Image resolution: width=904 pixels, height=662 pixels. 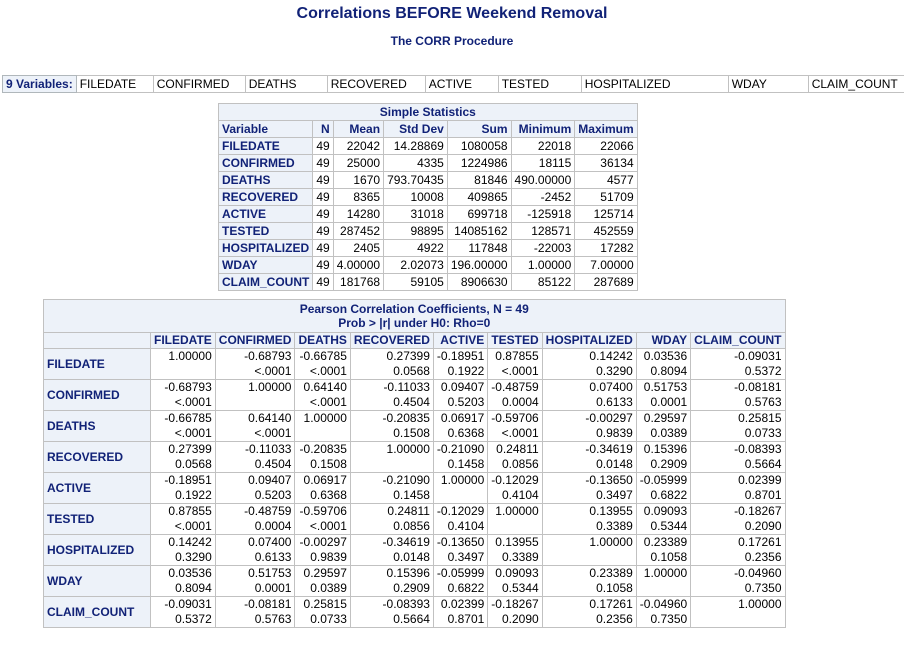 What do you see at coordinates (589, 480) in the screenshot?
I see `correlation-coefficient-cell: -0.13650` at bounding box center [589, 480].